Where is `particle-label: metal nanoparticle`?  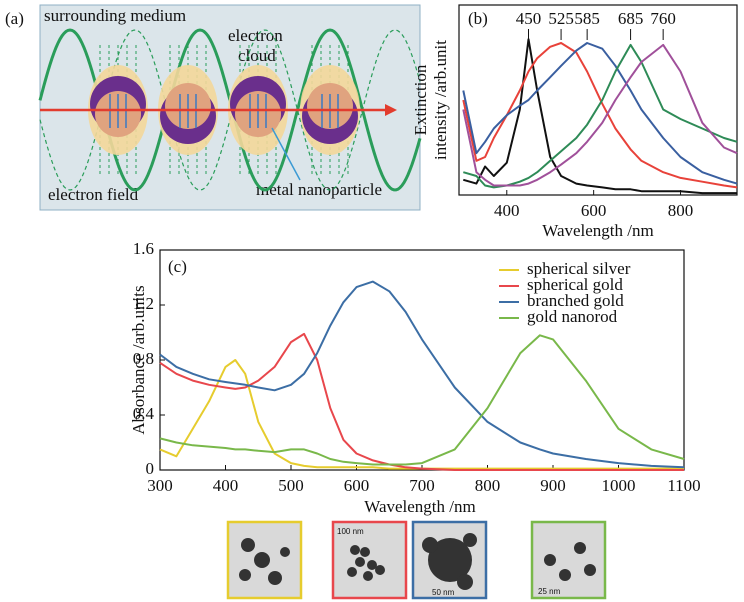
particle-label: metal nanoparticle is located at coordinates (319, 189).